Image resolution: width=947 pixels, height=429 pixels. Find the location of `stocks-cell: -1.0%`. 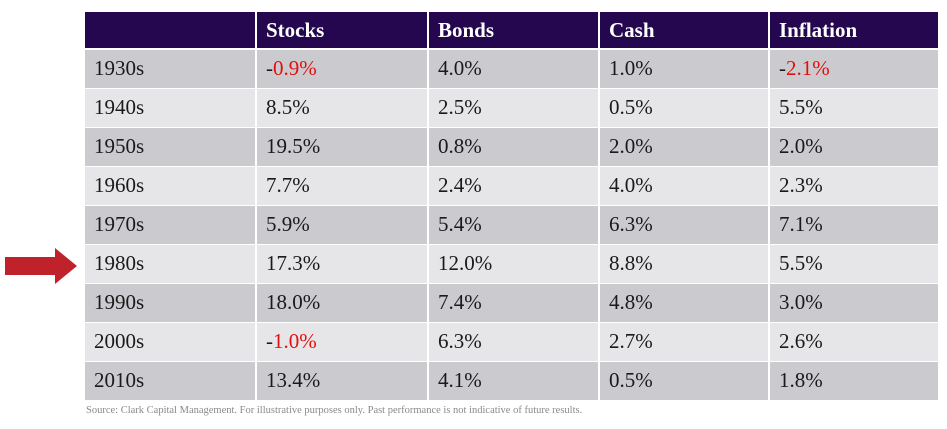

stocks-cell: -1.0% is located at coordinates (342, 342).